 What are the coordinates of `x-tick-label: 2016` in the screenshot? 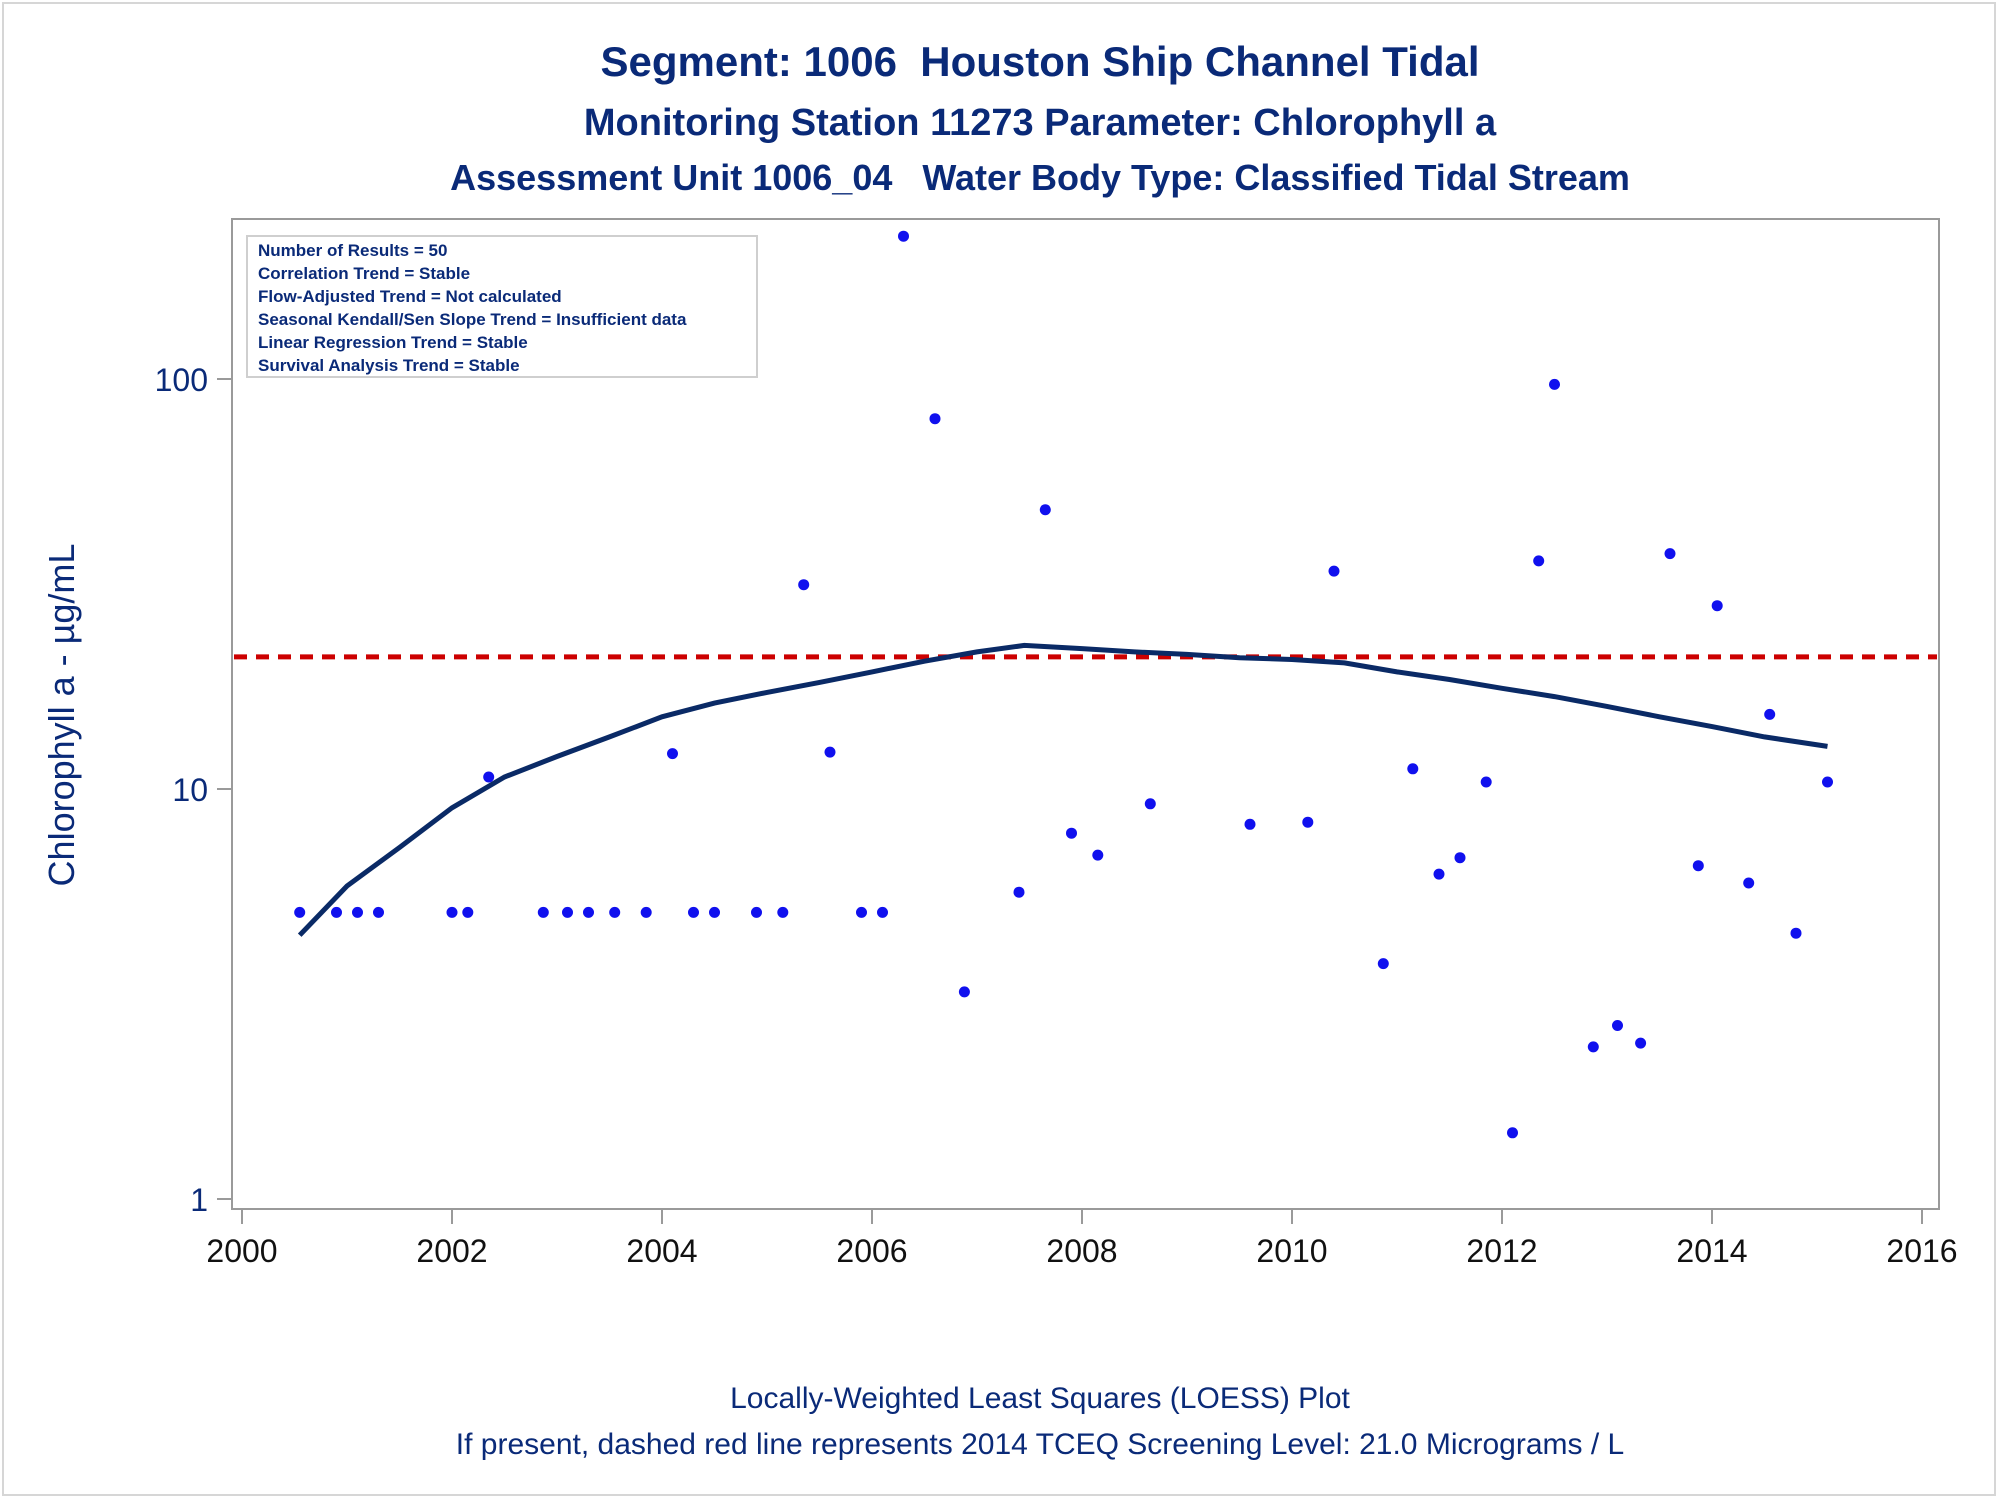 It's located at (1921, 1251).